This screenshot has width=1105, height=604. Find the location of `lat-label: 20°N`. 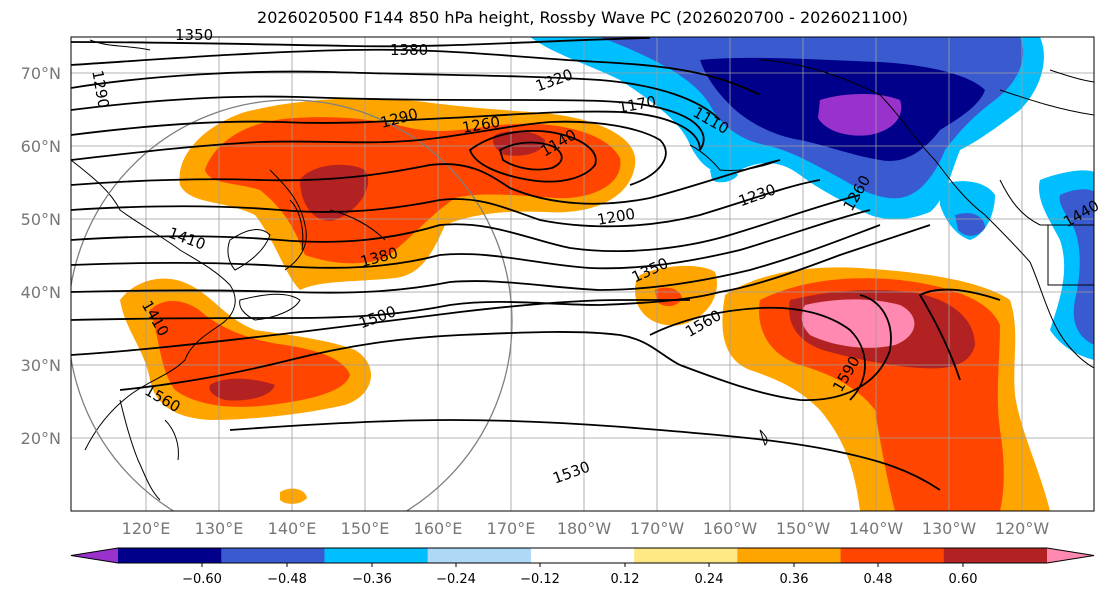

lat-label: 20°N is located at coordinates (41, 438).